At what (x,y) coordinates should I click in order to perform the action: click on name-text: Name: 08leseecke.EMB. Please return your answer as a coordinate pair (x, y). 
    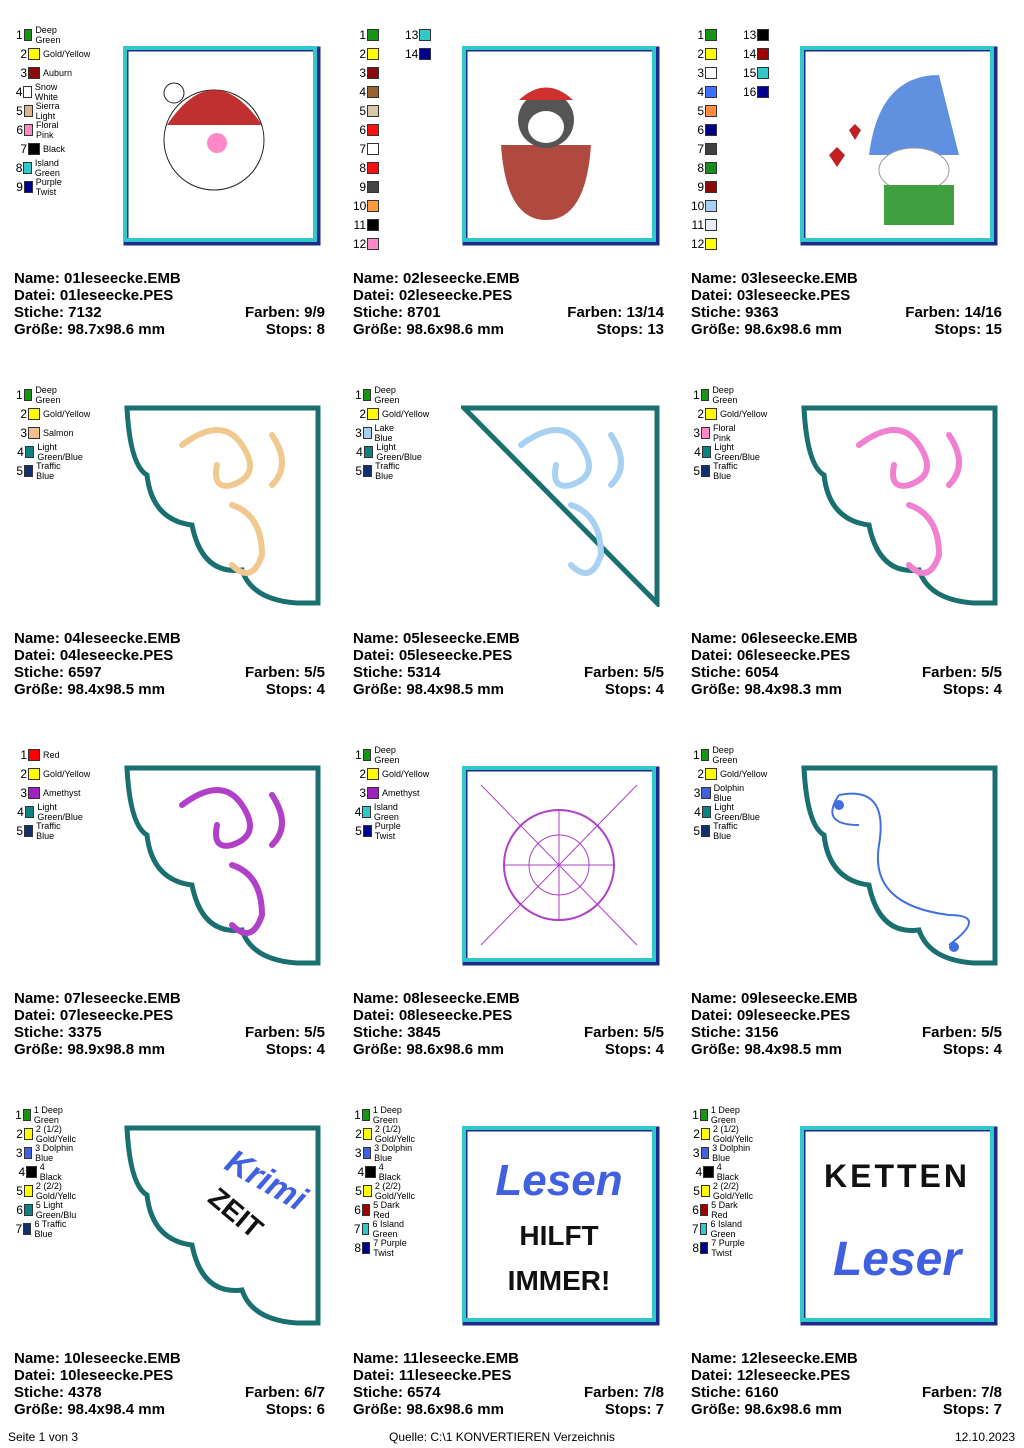
    Looking at the image, I should click on (436, 998).